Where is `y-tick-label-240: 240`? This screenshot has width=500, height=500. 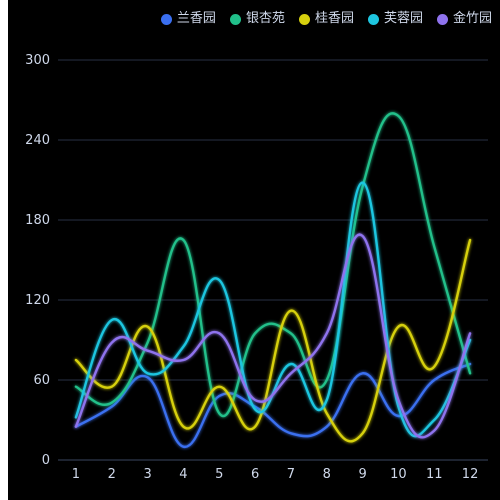 y-tick-label-240: 240 is located at coordinates (37, 140).